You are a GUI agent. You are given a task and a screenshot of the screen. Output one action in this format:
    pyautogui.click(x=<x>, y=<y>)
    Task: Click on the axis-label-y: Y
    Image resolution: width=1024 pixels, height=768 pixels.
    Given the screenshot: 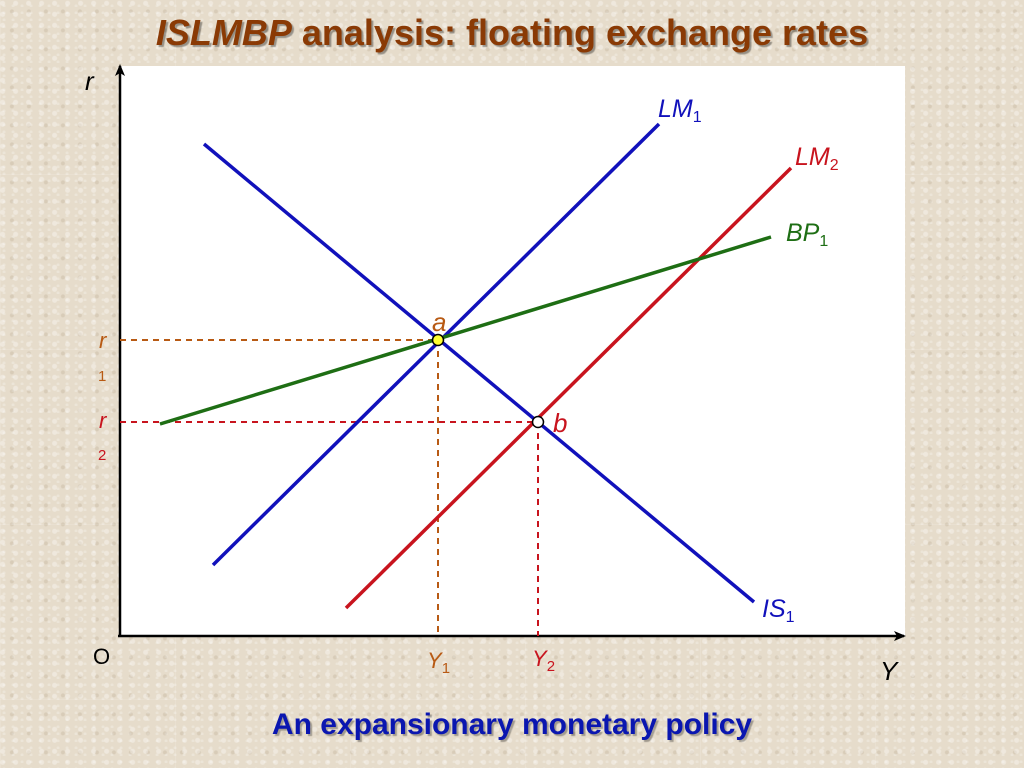 What is the action you would take?
    pyautogui.click(x=889, y=671)
    